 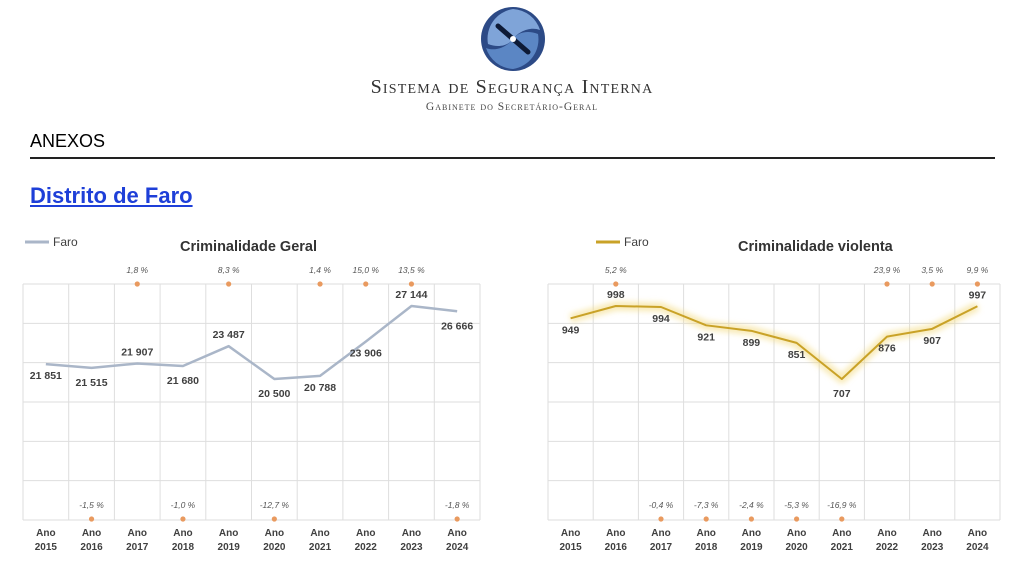 I want to click on data-label: 921, so click(x=706, y=337).